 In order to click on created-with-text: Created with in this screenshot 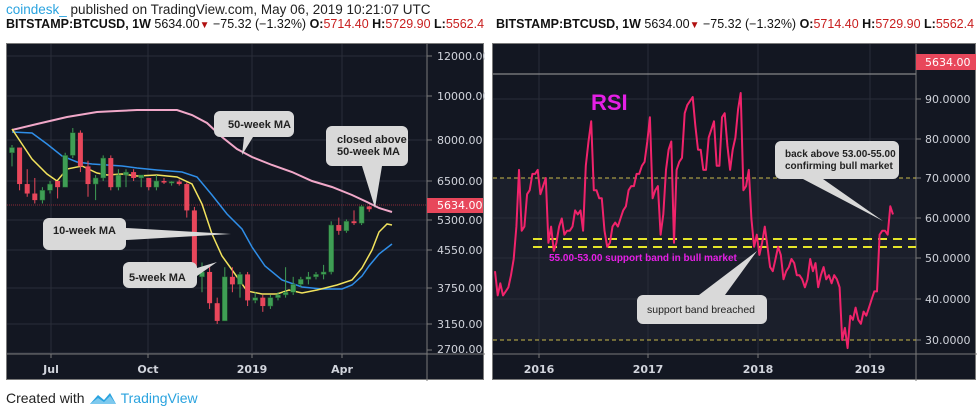, I will do `click(45, 398)`.